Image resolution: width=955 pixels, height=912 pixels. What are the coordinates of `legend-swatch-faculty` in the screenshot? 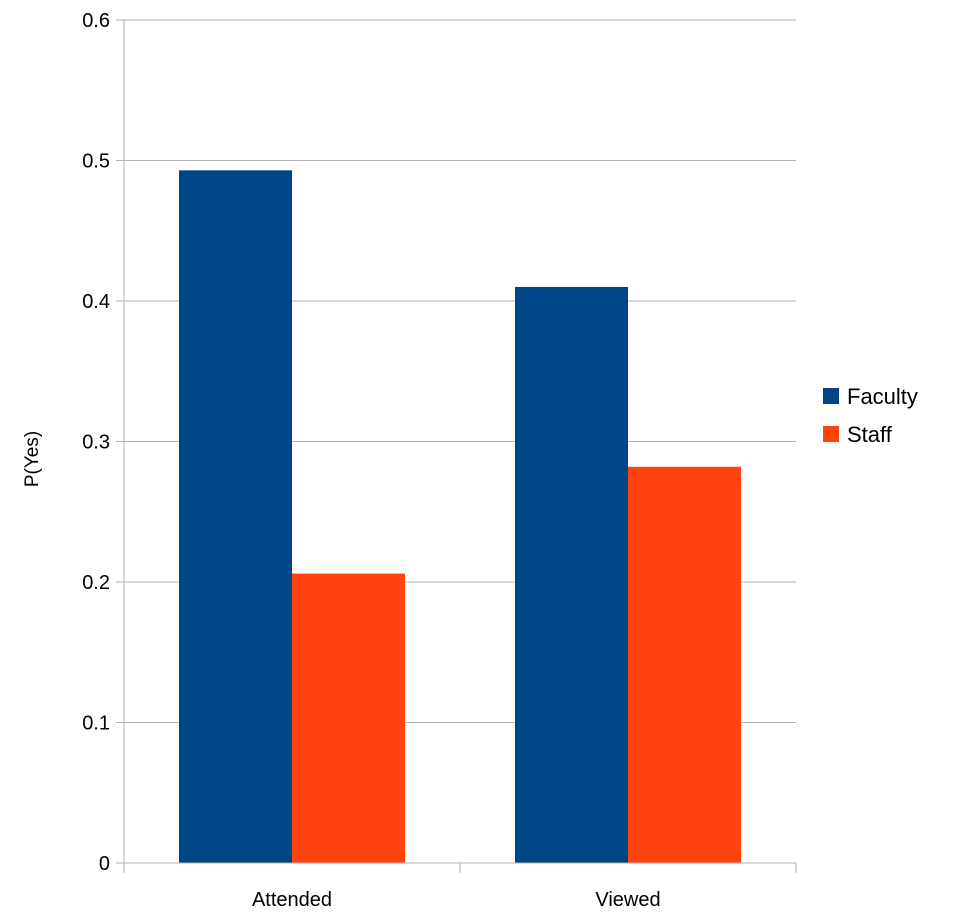 It's located at (831, 396).